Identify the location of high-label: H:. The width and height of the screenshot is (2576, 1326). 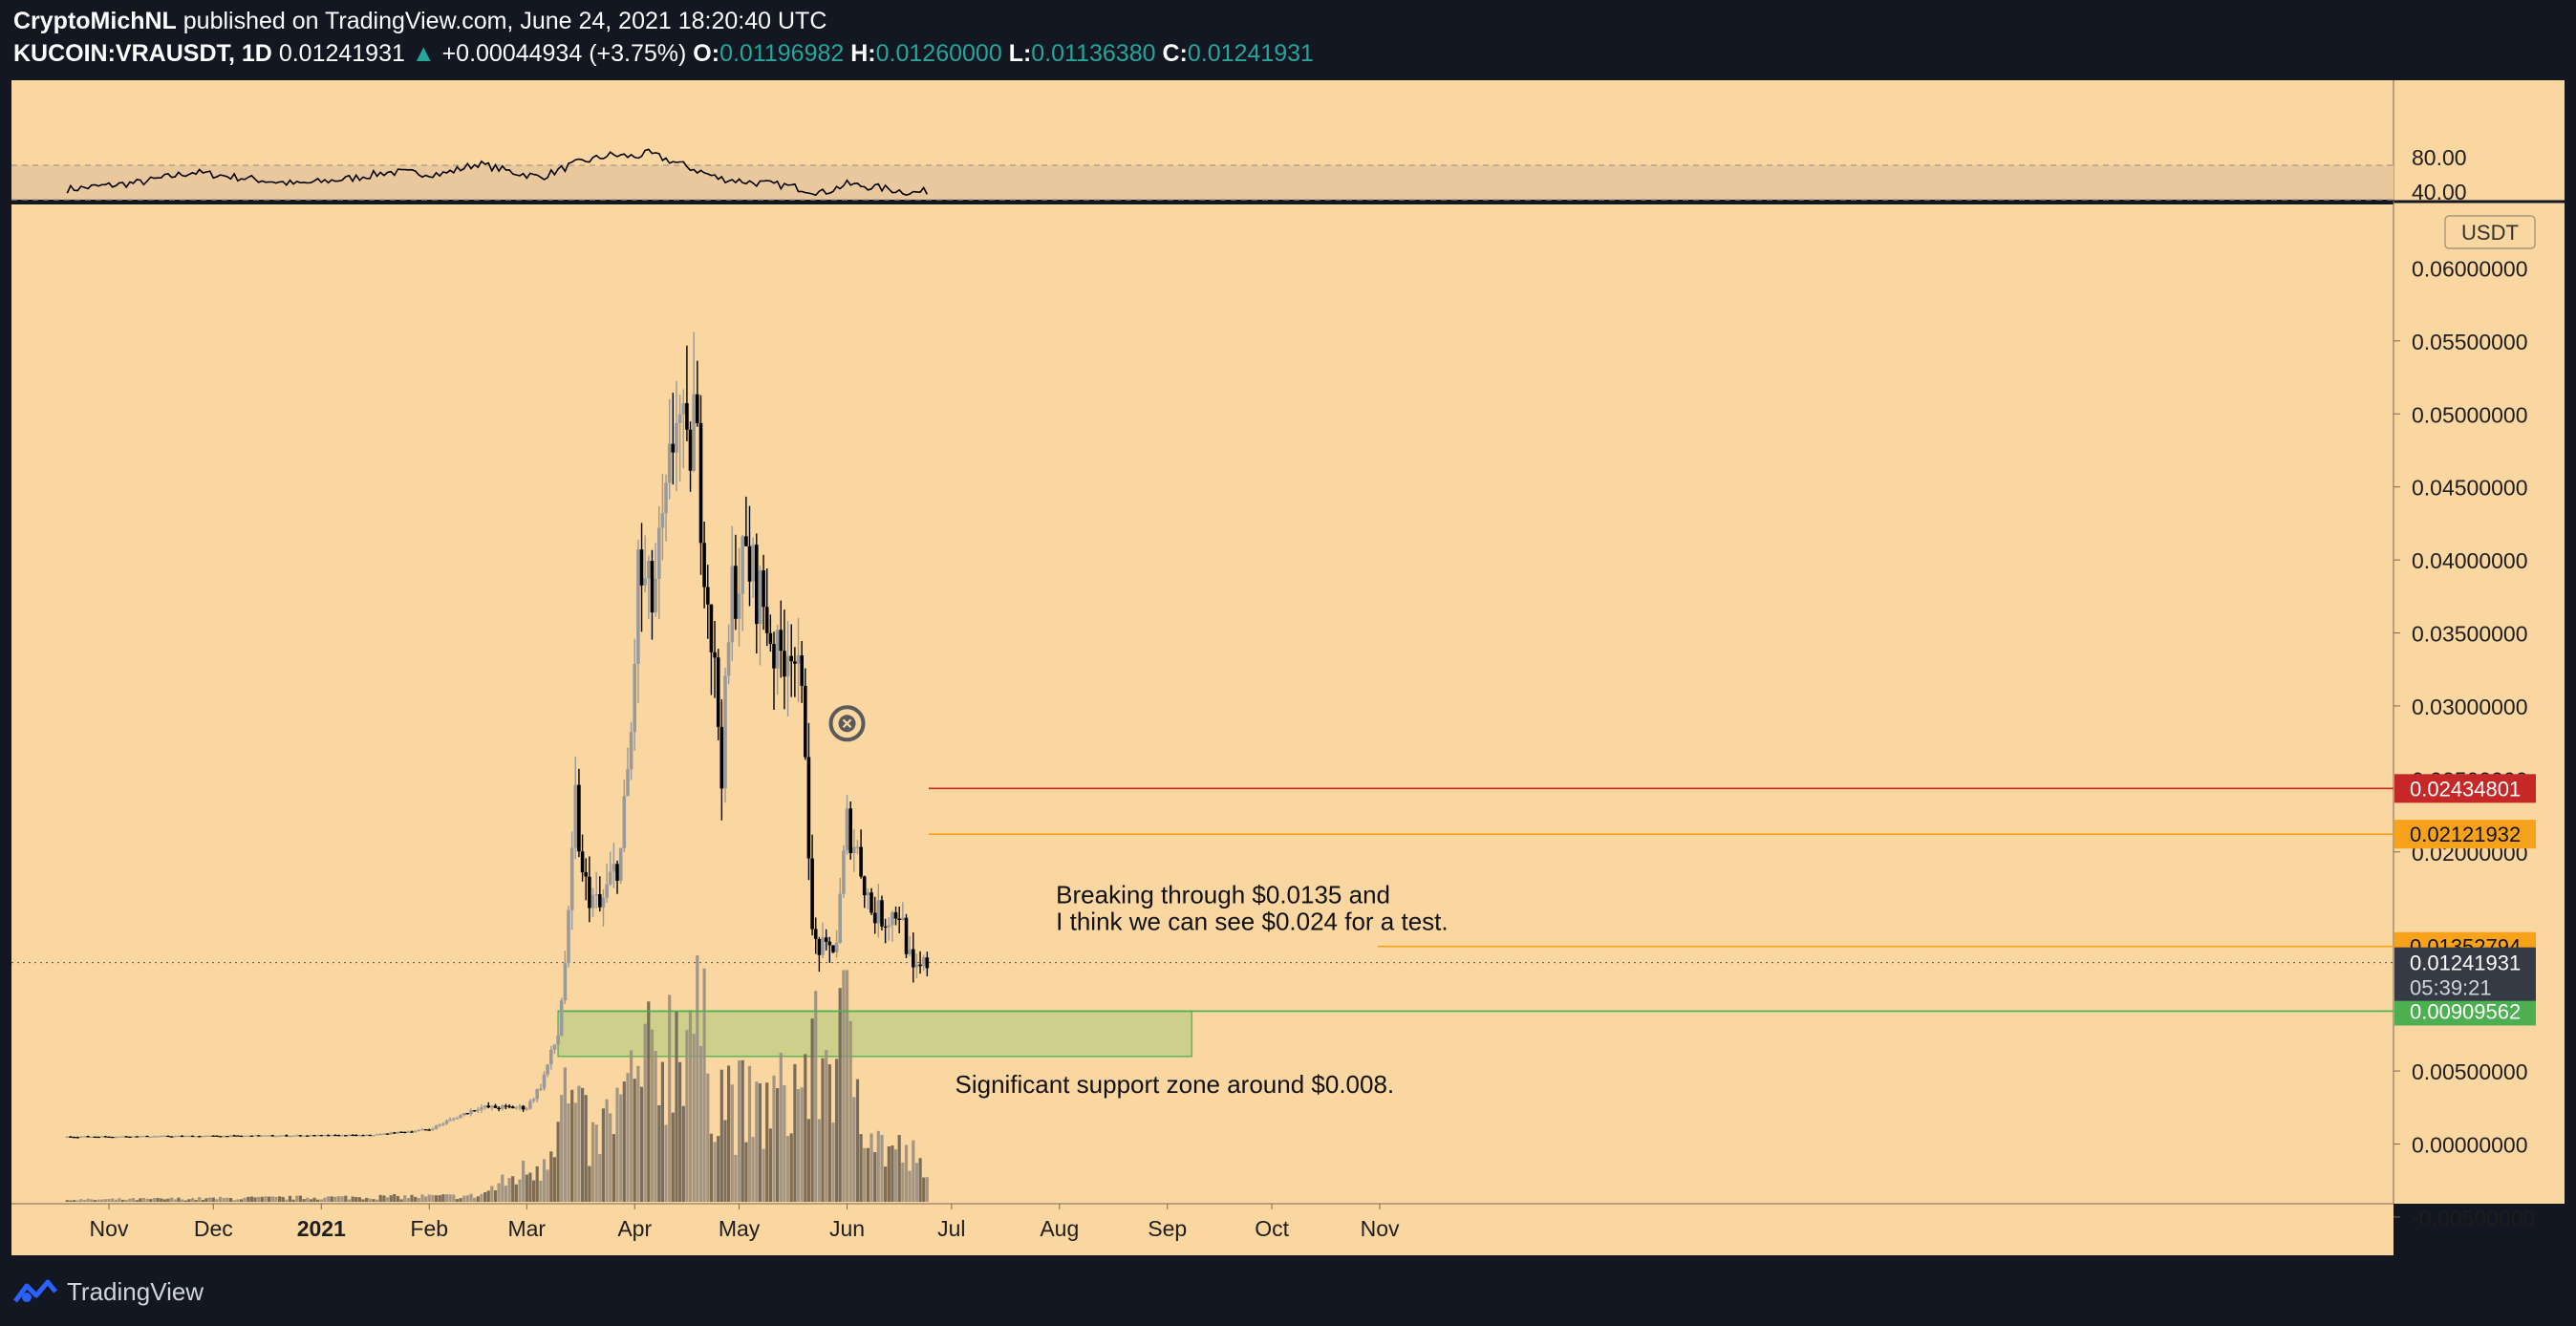
(863, 53).